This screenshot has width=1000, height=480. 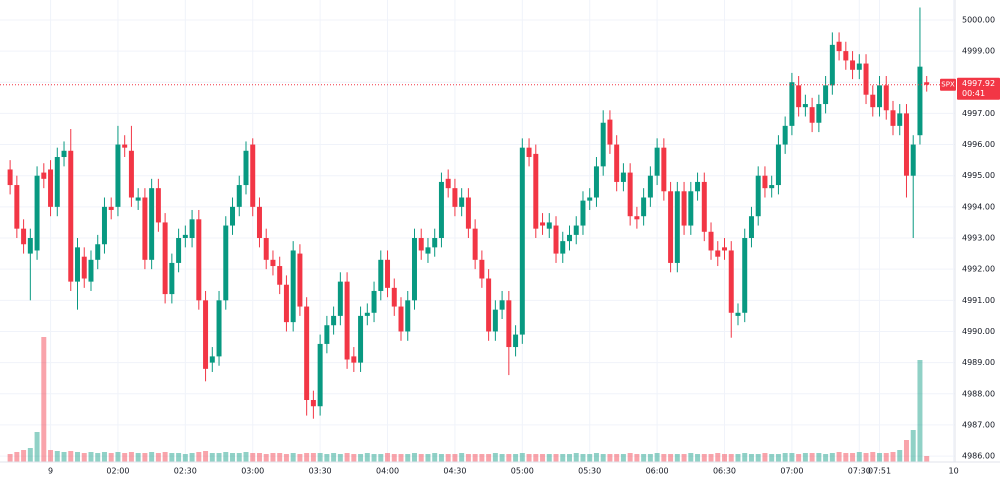 I want to click on x-tick-label: 05:30, so click(x=589, y=471).